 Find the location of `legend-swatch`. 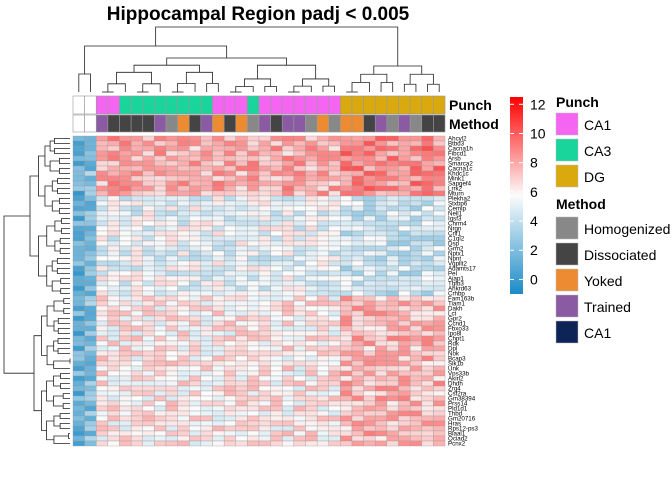

legend-swatch is located at coordinates (567, 254).